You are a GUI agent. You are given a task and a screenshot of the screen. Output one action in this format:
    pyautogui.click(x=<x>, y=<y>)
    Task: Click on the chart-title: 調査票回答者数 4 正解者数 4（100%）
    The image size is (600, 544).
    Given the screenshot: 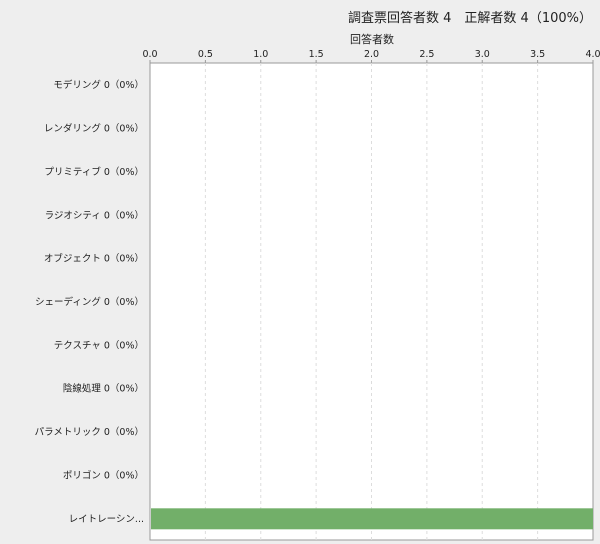 What is the action you would take?
    pyautogui.click(x=470, y=18)
    